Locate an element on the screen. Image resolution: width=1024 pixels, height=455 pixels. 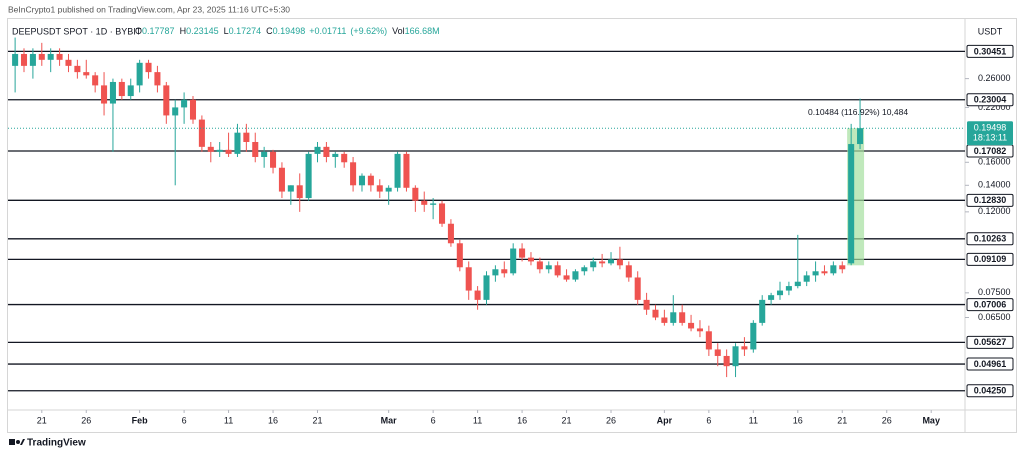
x-tick-label: 16 is located at coordinates (273, 420).